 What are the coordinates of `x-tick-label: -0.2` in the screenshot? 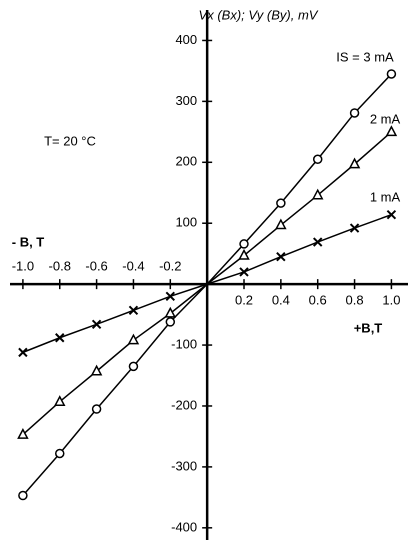 It's located at (170, 266).